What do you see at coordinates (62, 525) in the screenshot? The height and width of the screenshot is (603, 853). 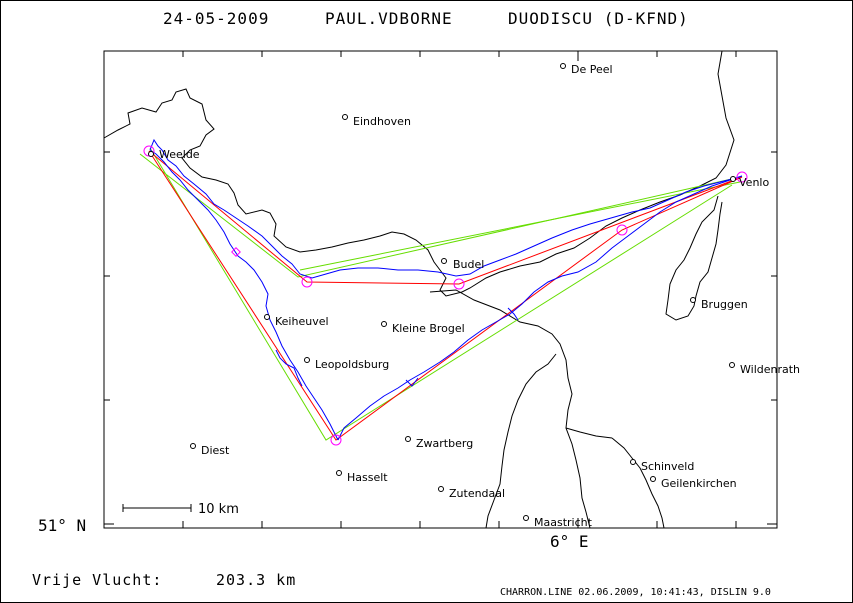 I see `latitude-label: 51° N` at bounding box center [62, 525].